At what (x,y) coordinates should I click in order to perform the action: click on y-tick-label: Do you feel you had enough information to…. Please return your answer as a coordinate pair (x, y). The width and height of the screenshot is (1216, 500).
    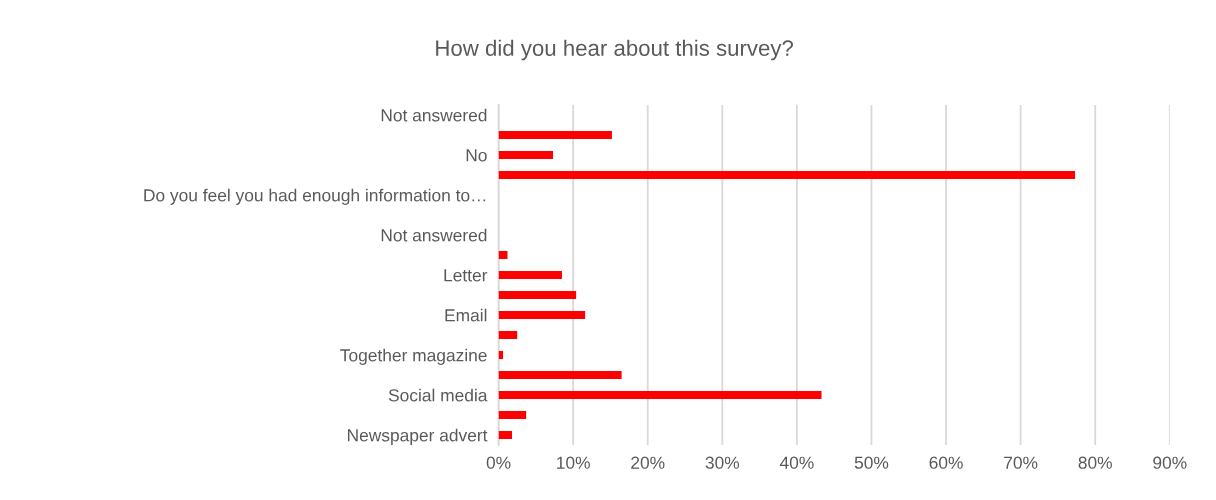
    Looking at the image, I should click on (315, 196).